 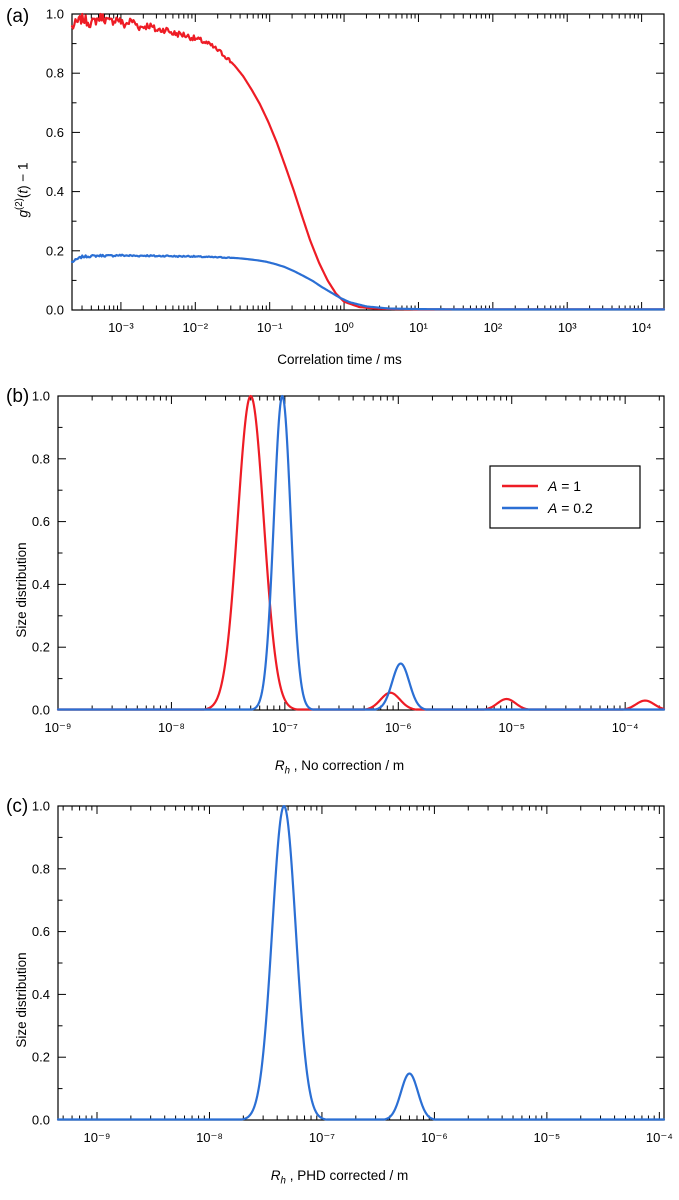 I want to click on tick-label: 10², so click(x=492, y=327).